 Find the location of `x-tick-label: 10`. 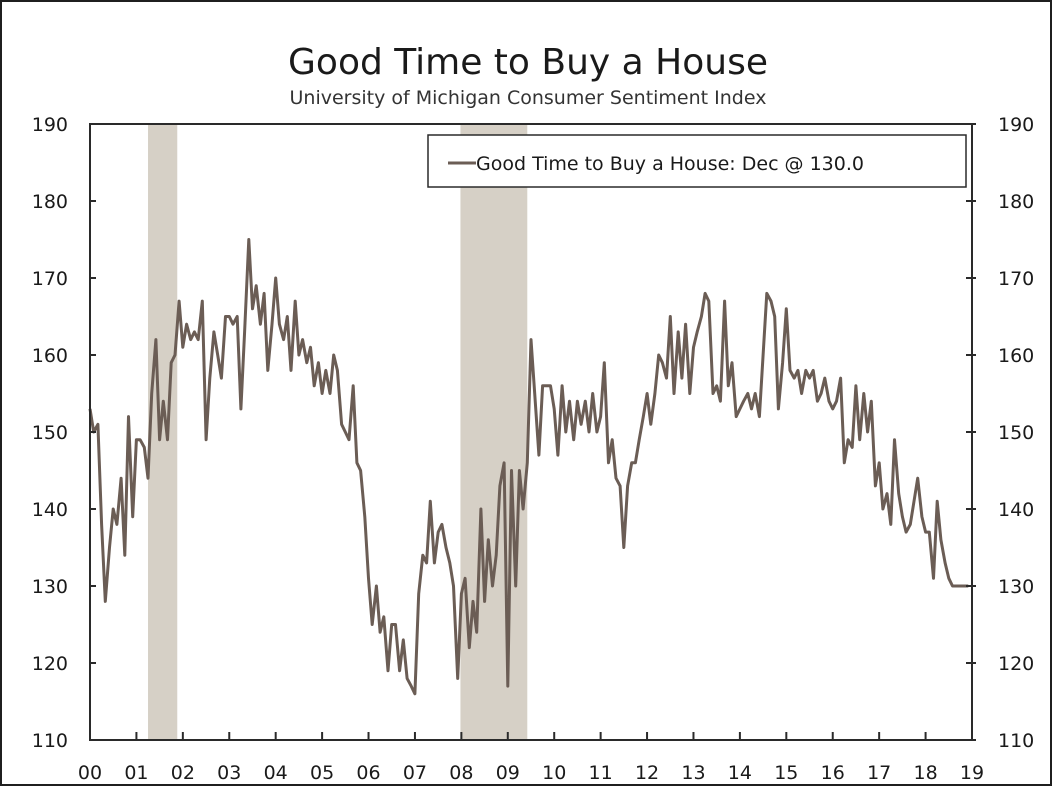

x-tick-label: 10 is located at coordinates (554, 773).